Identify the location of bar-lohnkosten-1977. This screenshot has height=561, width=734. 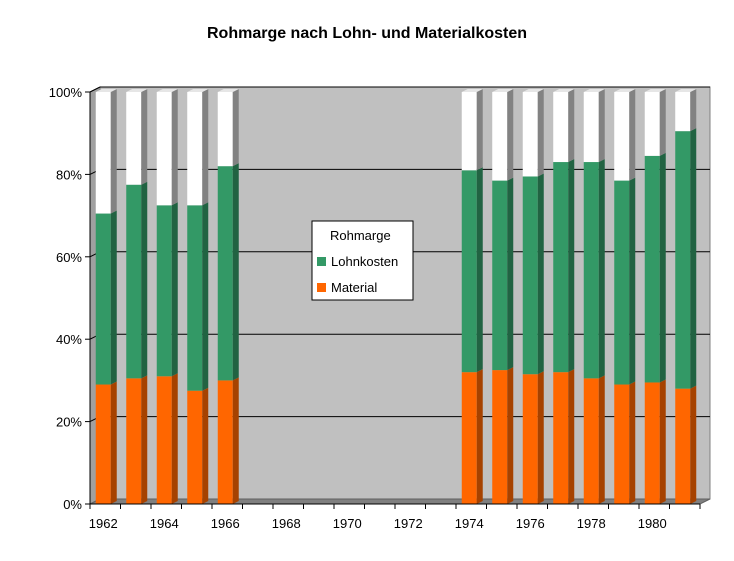
(564, 266).